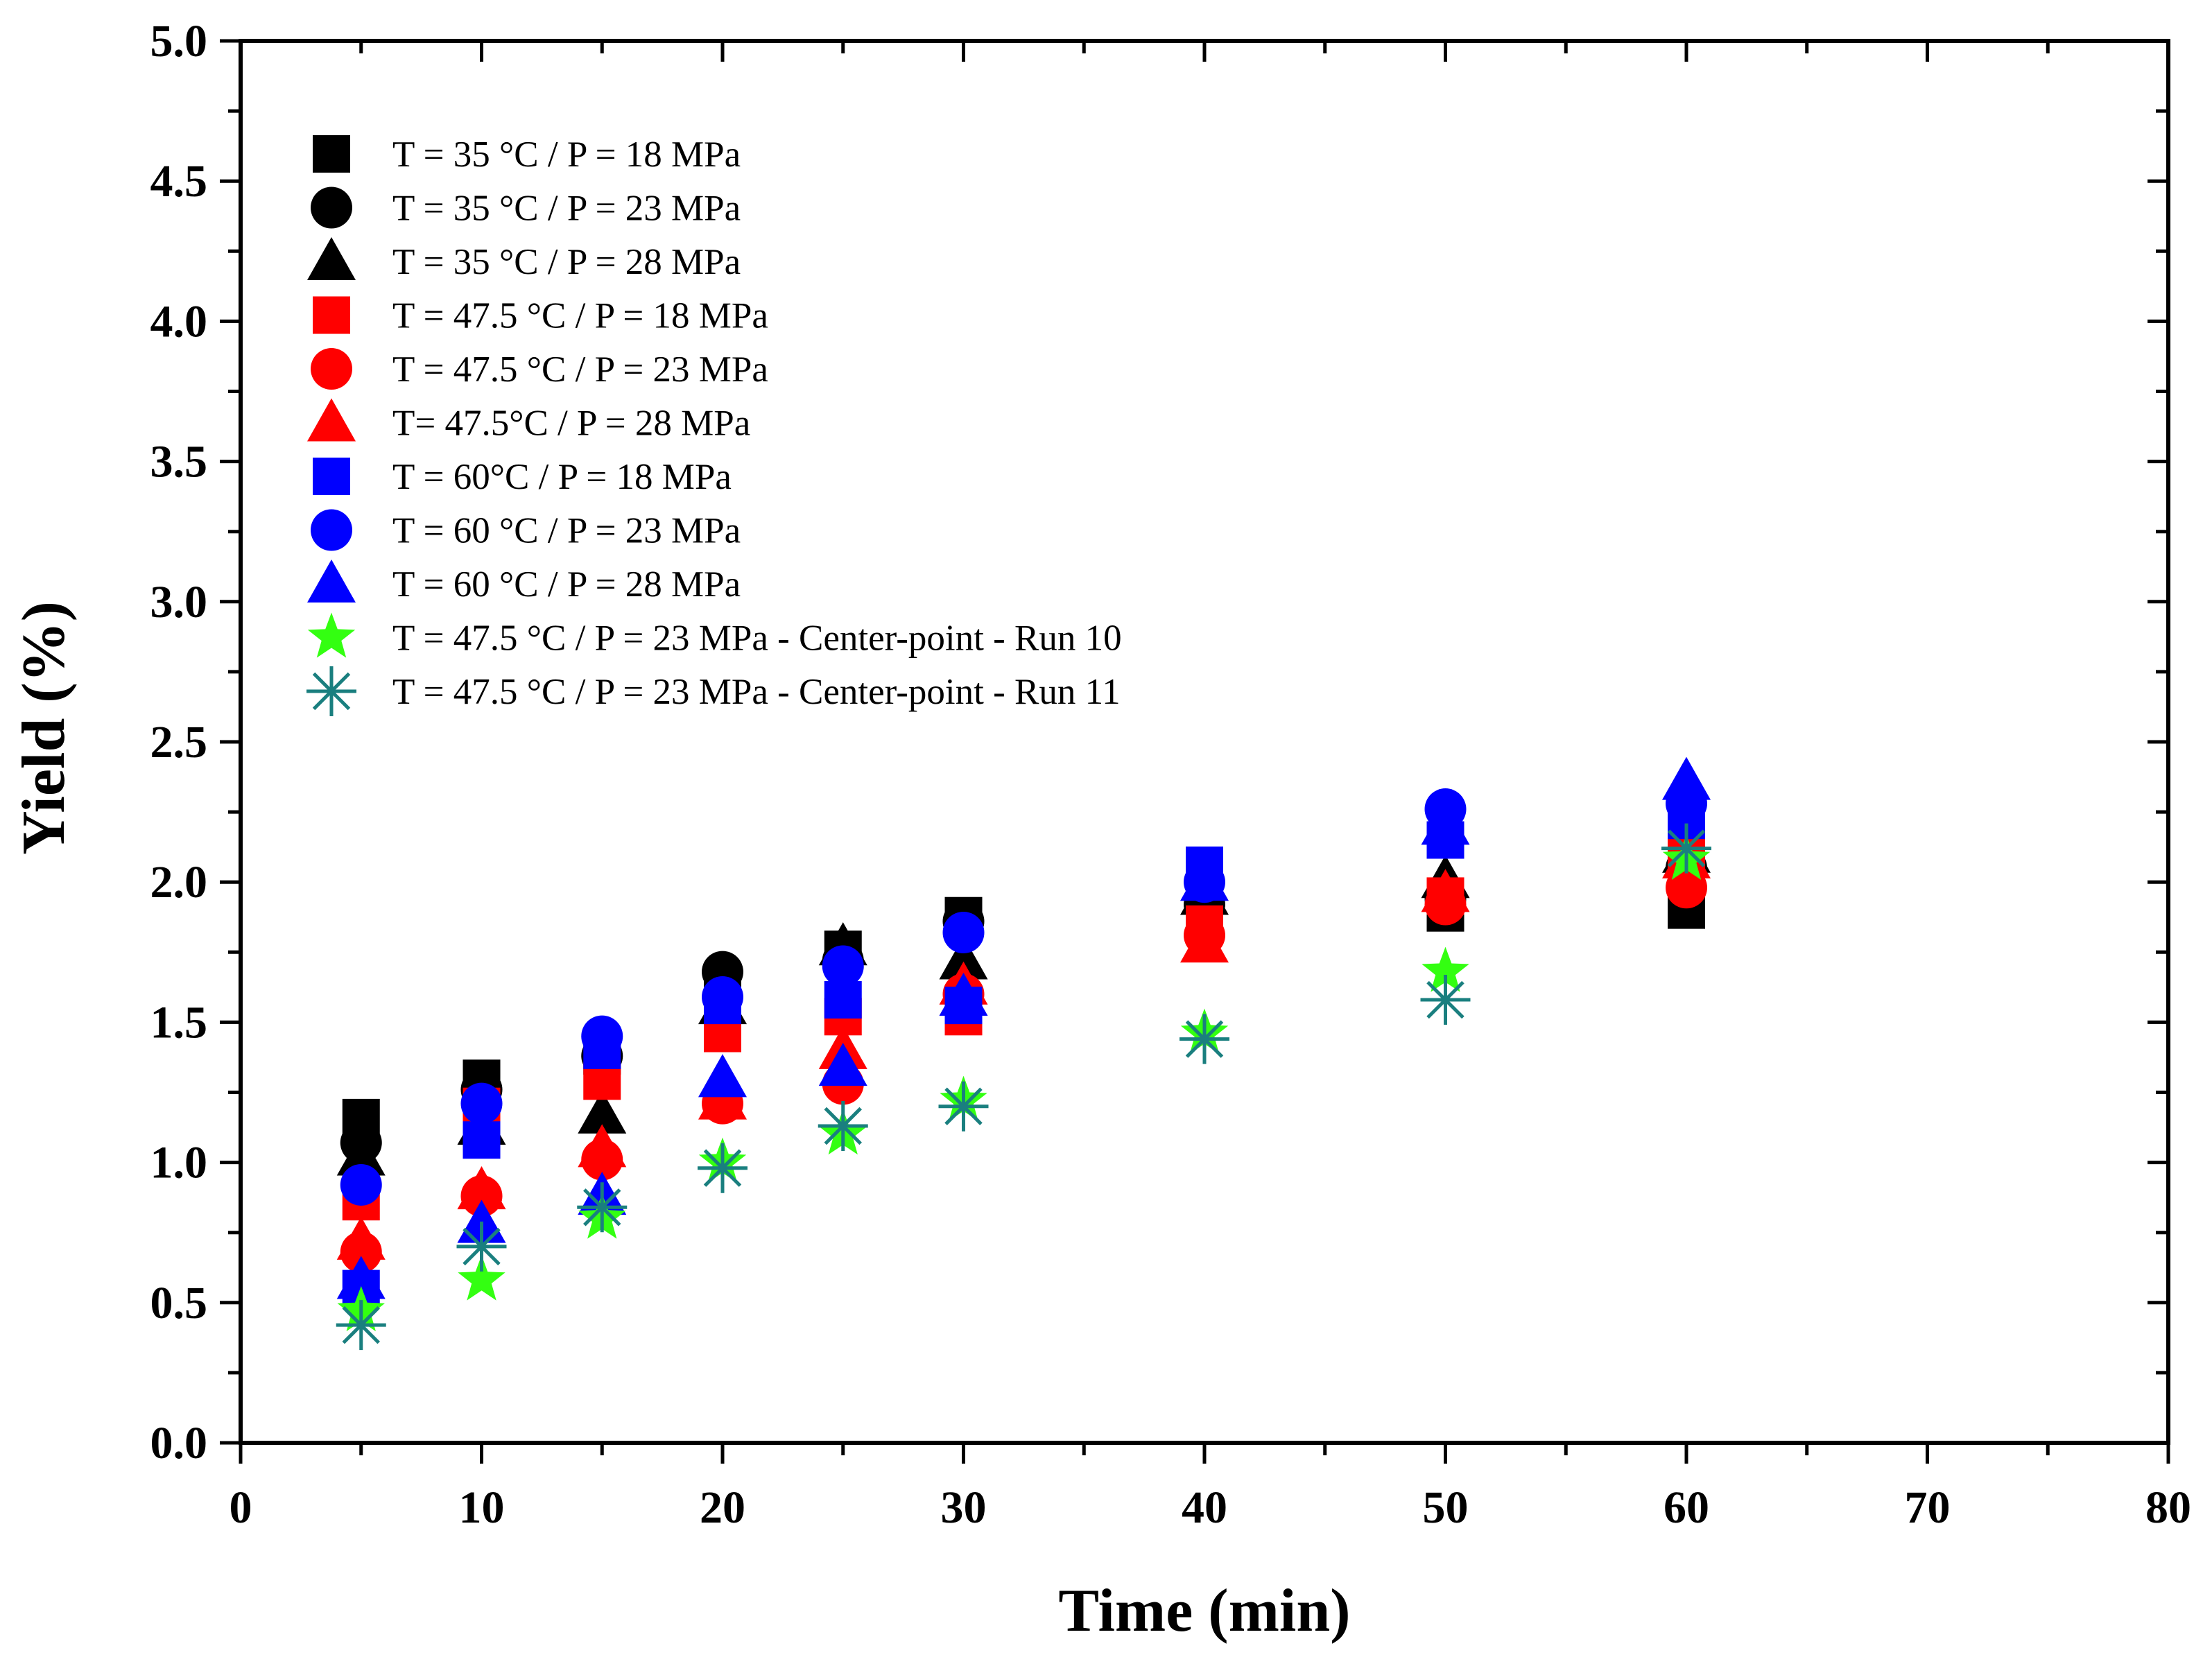  I want to click on y-tick-label: 4.5, so click(179, 181).